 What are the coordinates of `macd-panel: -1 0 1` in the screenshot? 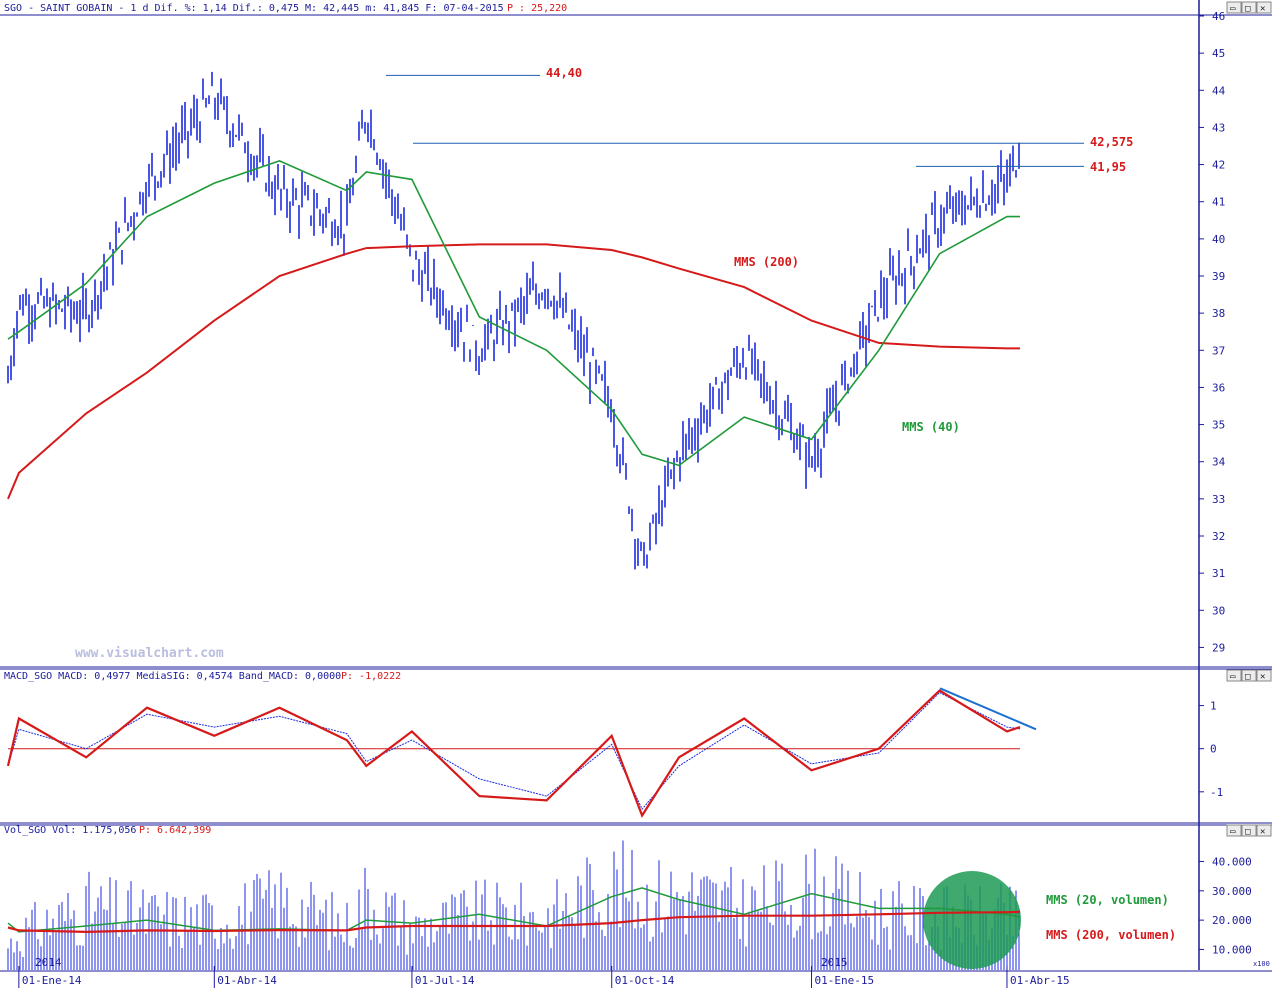 It's located at (614, 752).